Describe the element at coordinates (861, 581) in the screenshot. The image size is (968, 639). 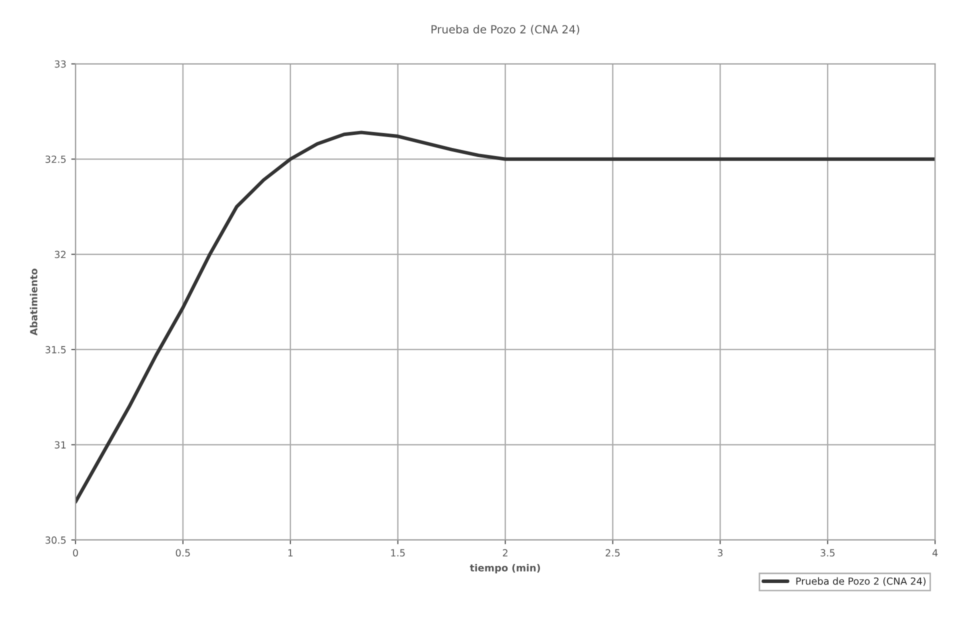
I see `legend-label: Prueba de Pozo 2 (CNA 24)` at that location.